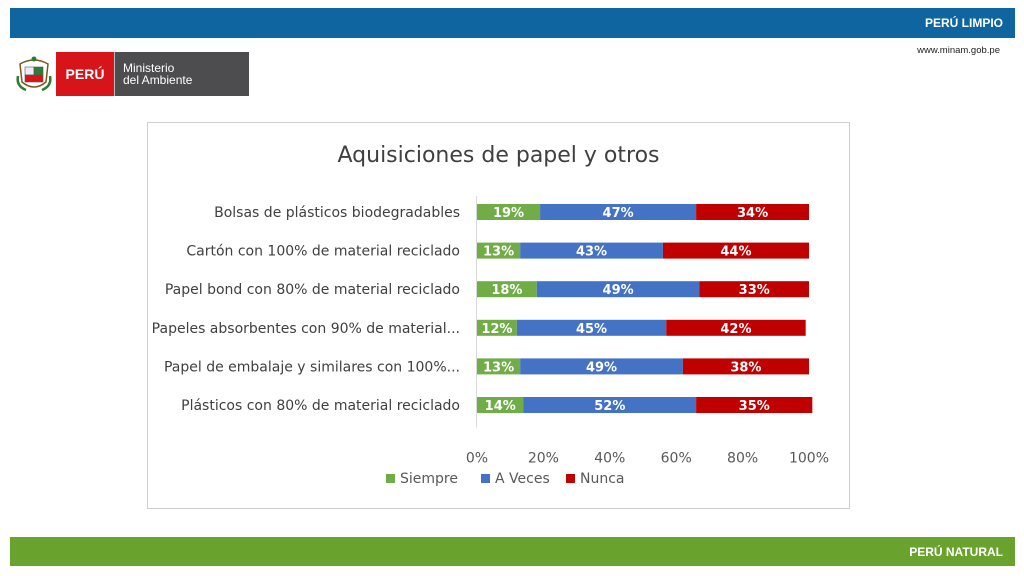 Image resolution: width=1024 pixels, height=576 pixels. What do you see at coordinates (85, 74) in the screenshot?
I see `peru-logo-text: PERÚ` at bounding box center [85, 74].